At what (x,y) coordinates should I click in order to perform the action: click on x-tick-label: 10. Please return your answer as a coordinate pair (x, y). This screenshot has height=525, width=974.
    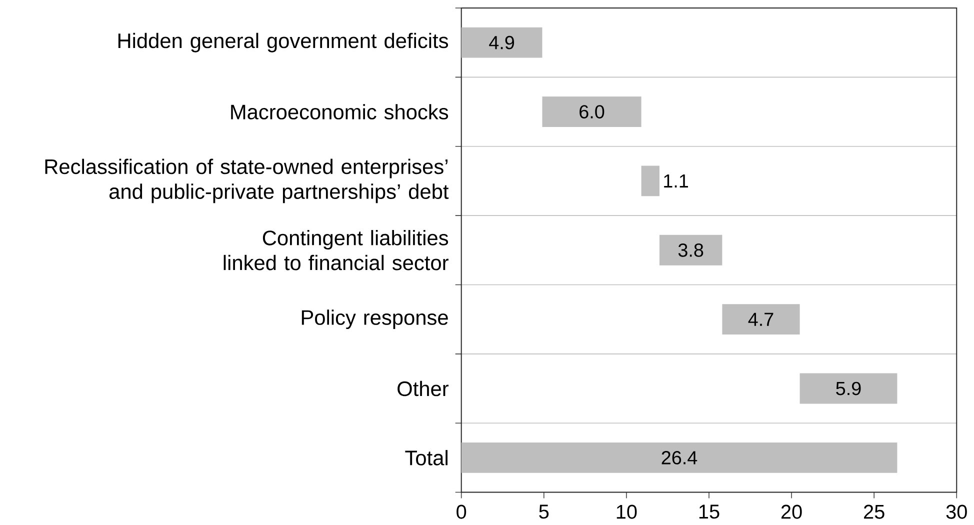
    Looking at the image, I should click on (626, 511).